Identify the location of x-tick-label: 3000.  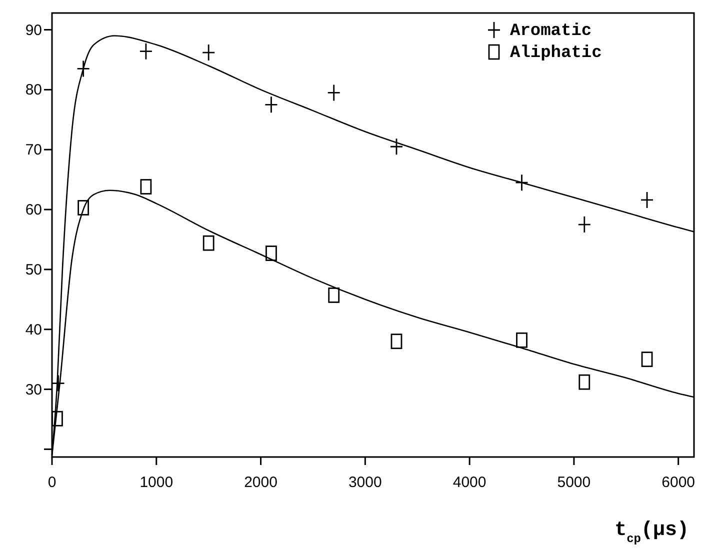
(365, 482).